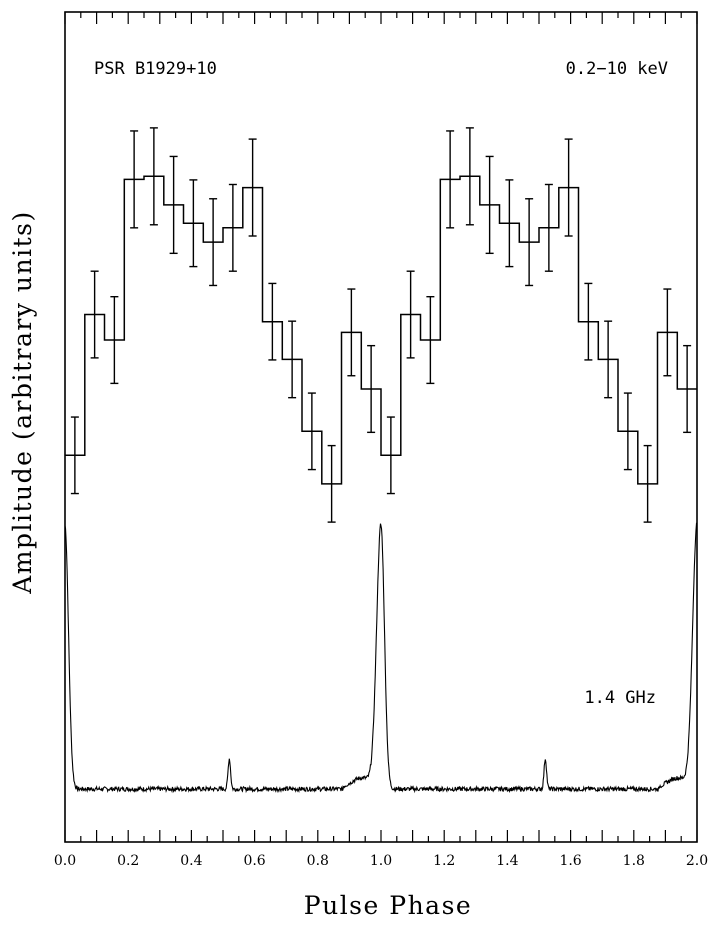 The height and width of the screenshot is (926, 722). What do you see at coordinates (191, 861) in the screenshot?
I see `x-tick-label: 0.4` at bounding box center [191, 861].